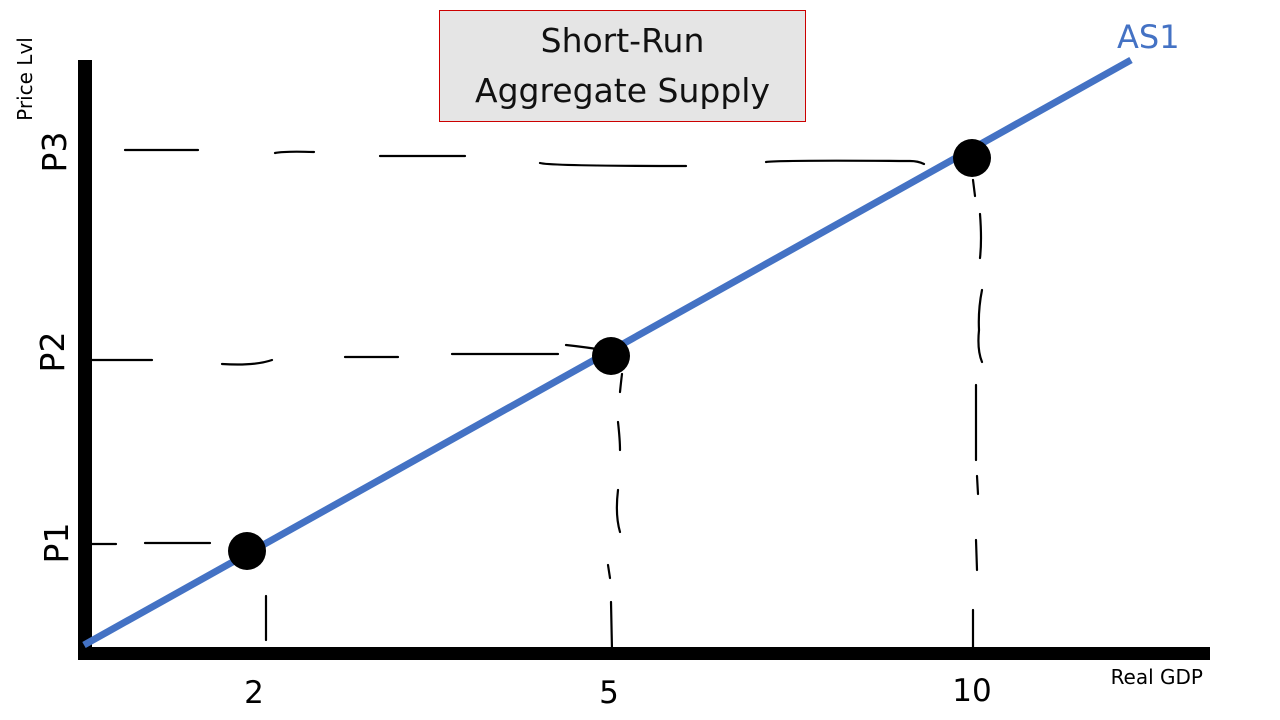 The image size is (1280, 720). What do you see at coordinates (972, 158) in the screenshot?
I see `point-10-p3` at bounding box center [972, 158].